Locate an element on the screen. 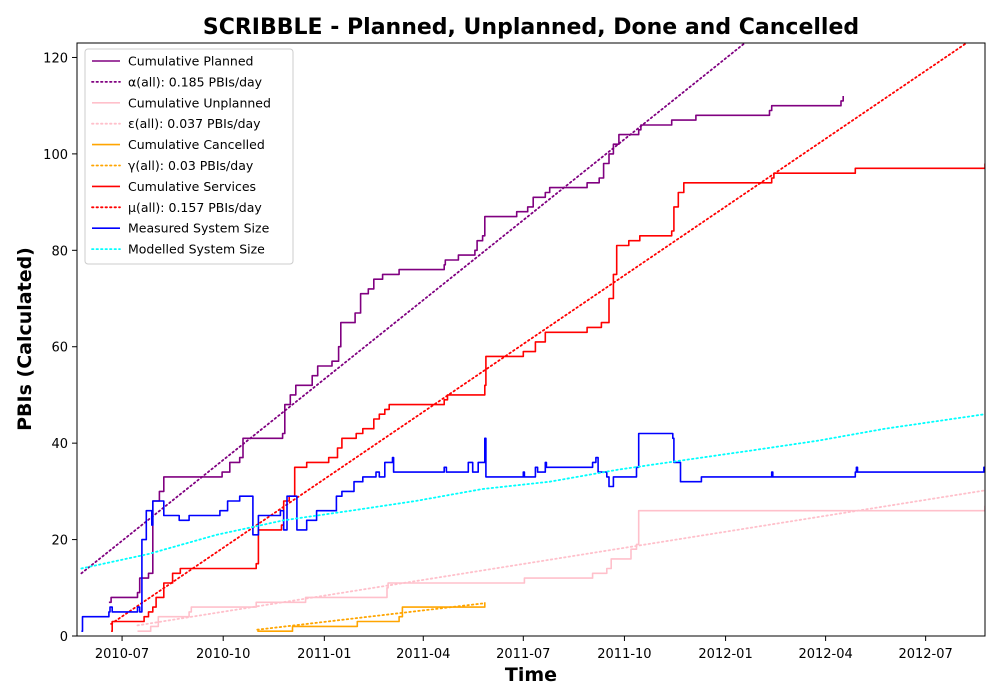 This screenshot has width=1000, height=700. x-tick-label: 2011-10 is located at coordinates (624, 654).